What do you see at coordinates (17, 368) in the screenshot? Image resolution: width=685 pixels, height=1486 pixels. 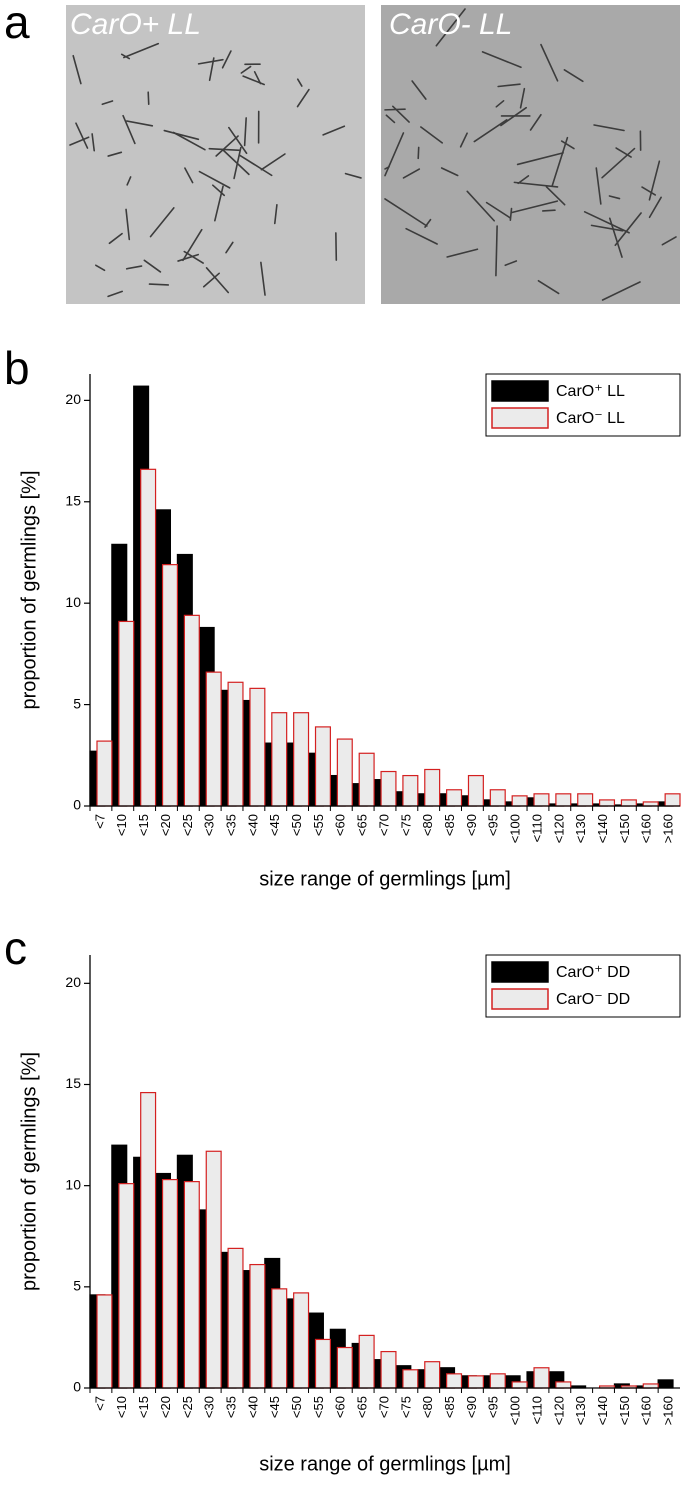 I see `panel-label: b` at bounding box center [17, 368].